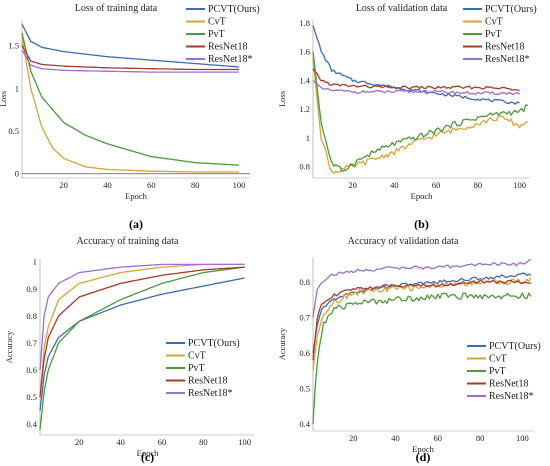 The width and height of the screenshot is (550, 466). What do you see at coordinates (304, 109) in the screenshot?
I see `y-tick-label: 1.2` at bounding box center [304, 109].